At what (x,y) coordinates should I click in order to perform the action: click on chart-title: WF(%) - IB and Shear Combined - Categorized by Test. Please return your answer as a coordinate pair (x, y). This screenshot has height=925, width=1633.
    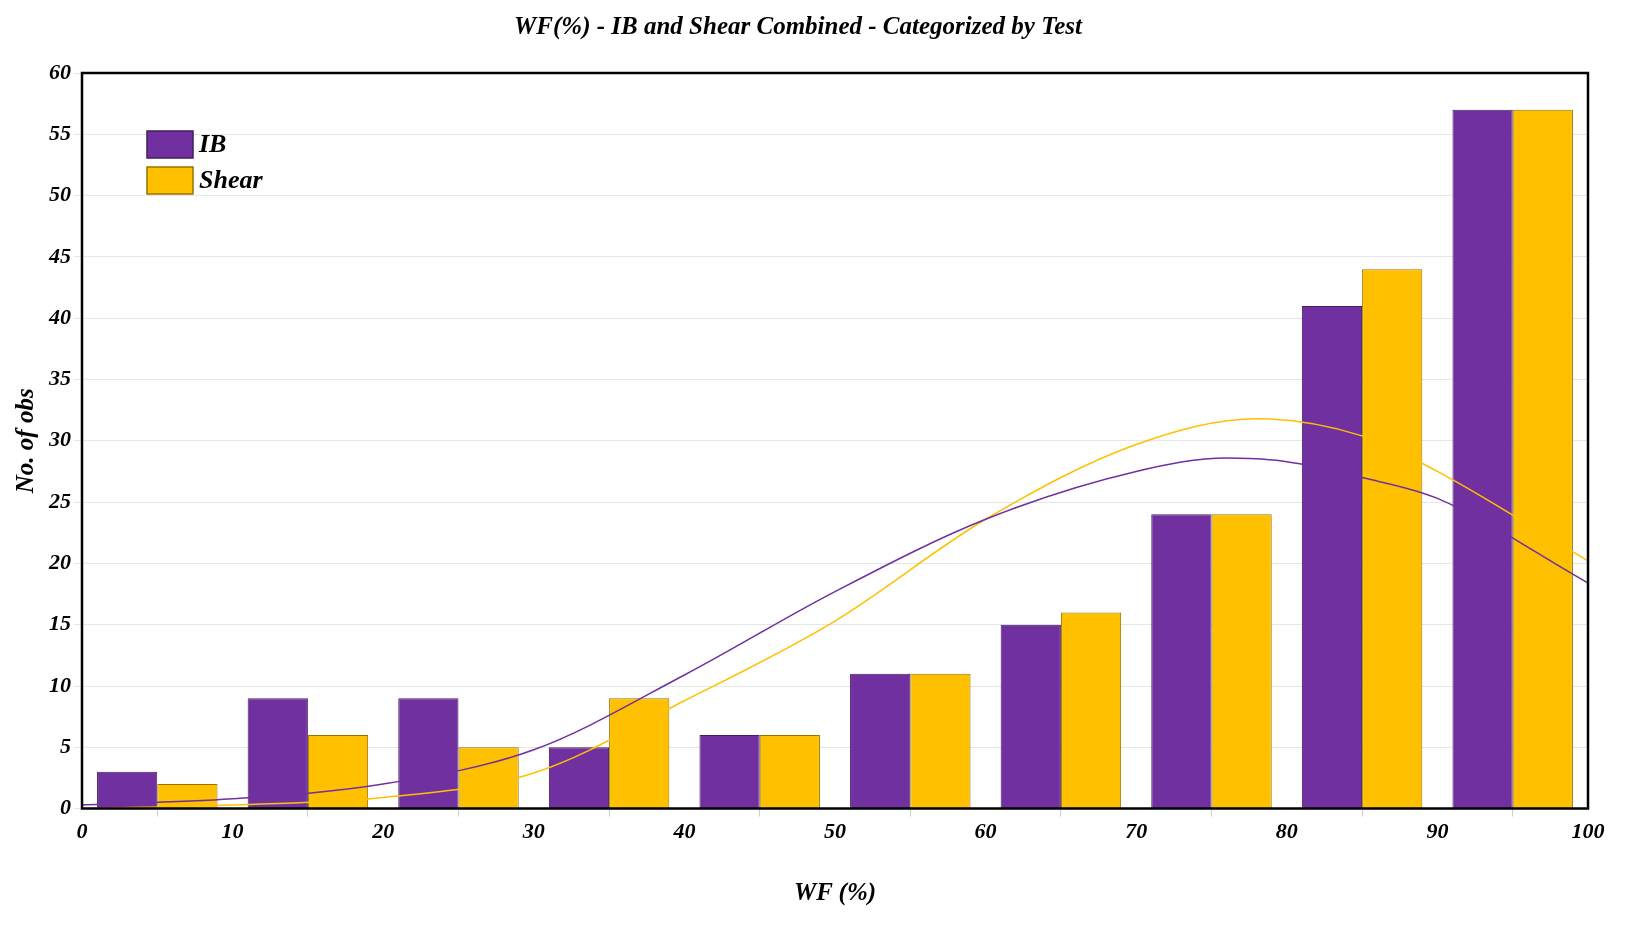
    Looking at the image, I should click on (798, 26).